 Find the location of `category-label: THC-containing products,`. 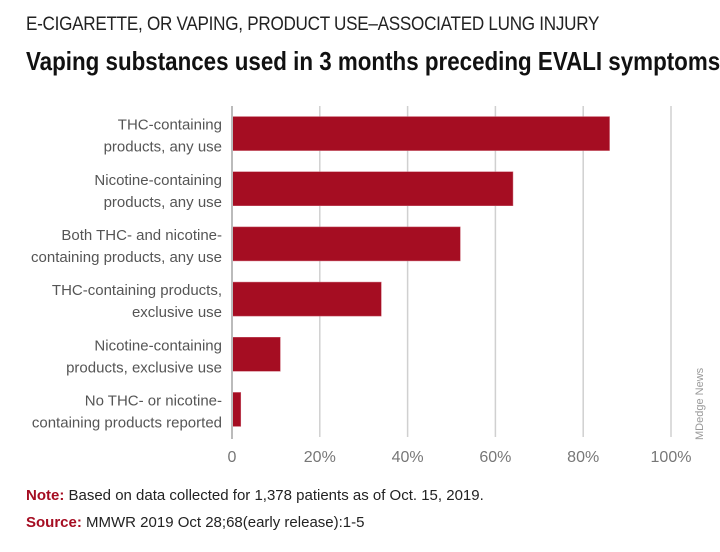

category-label: THC-containing products, is located at coordinates (137, 290).